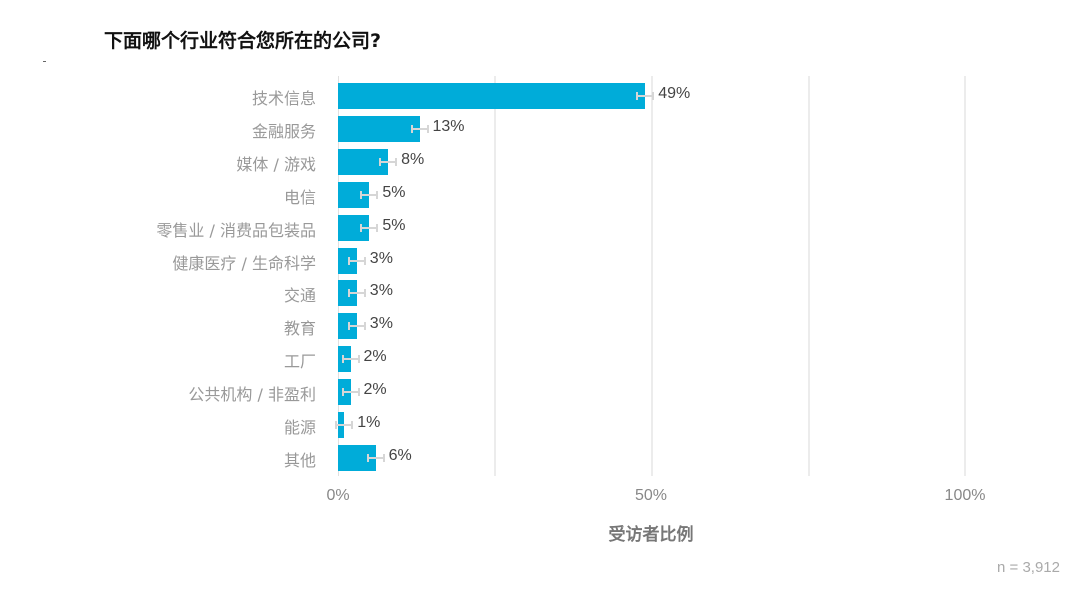 Image resolution: width=1080 pixels, height=590 pixels. I want to click on value-label: 13%, so click(448, 126).